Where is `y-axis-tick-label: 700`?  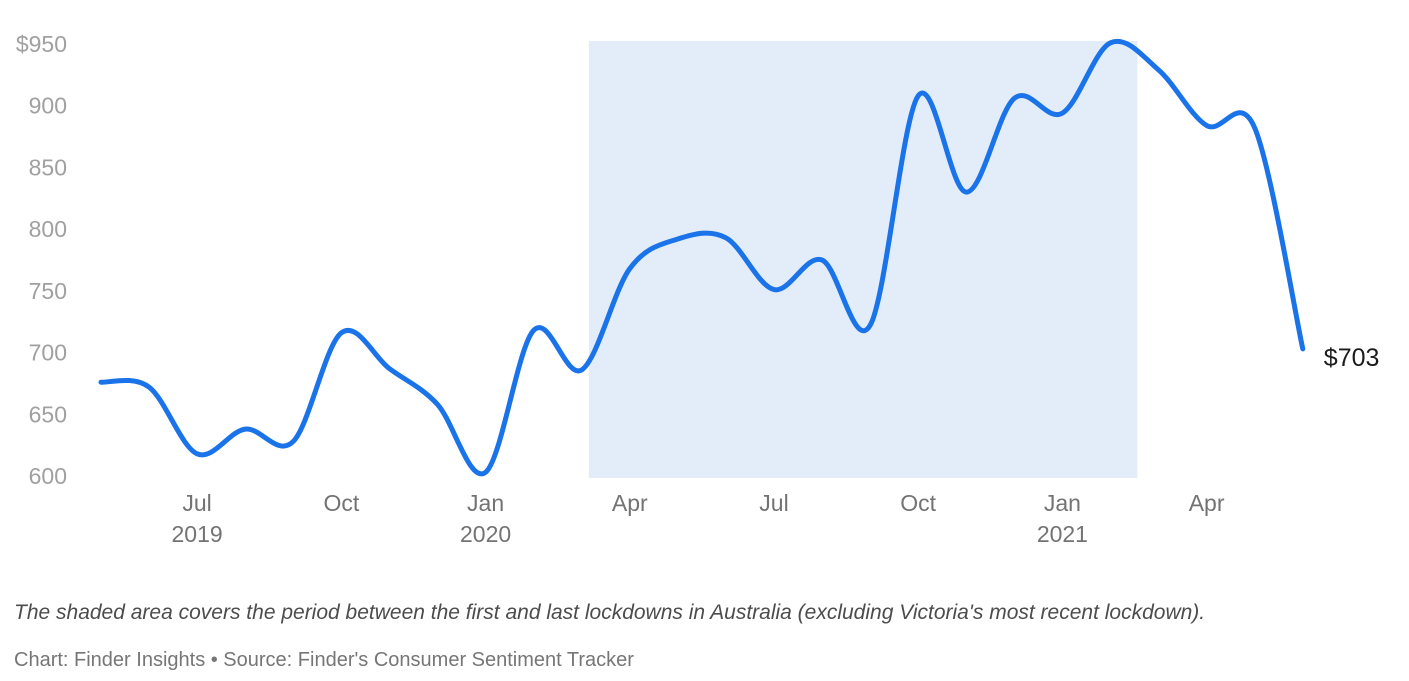 y-axis-tick-label: 700 is located at coordinates (48, 353).